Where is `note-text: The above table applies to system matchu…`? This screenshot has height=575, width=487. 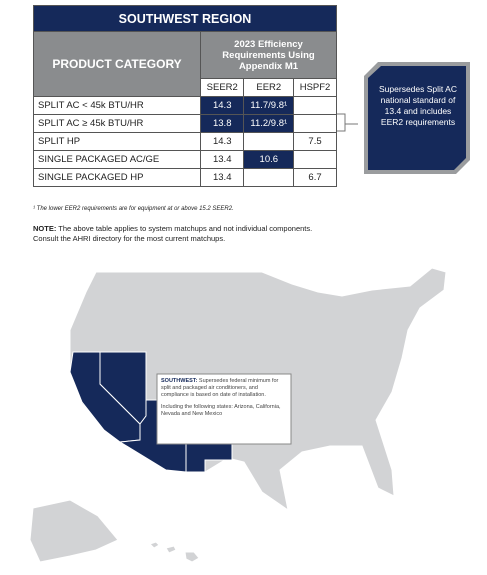 note-text: The above table applies to system matchu… is located at coordinates (173, 233).